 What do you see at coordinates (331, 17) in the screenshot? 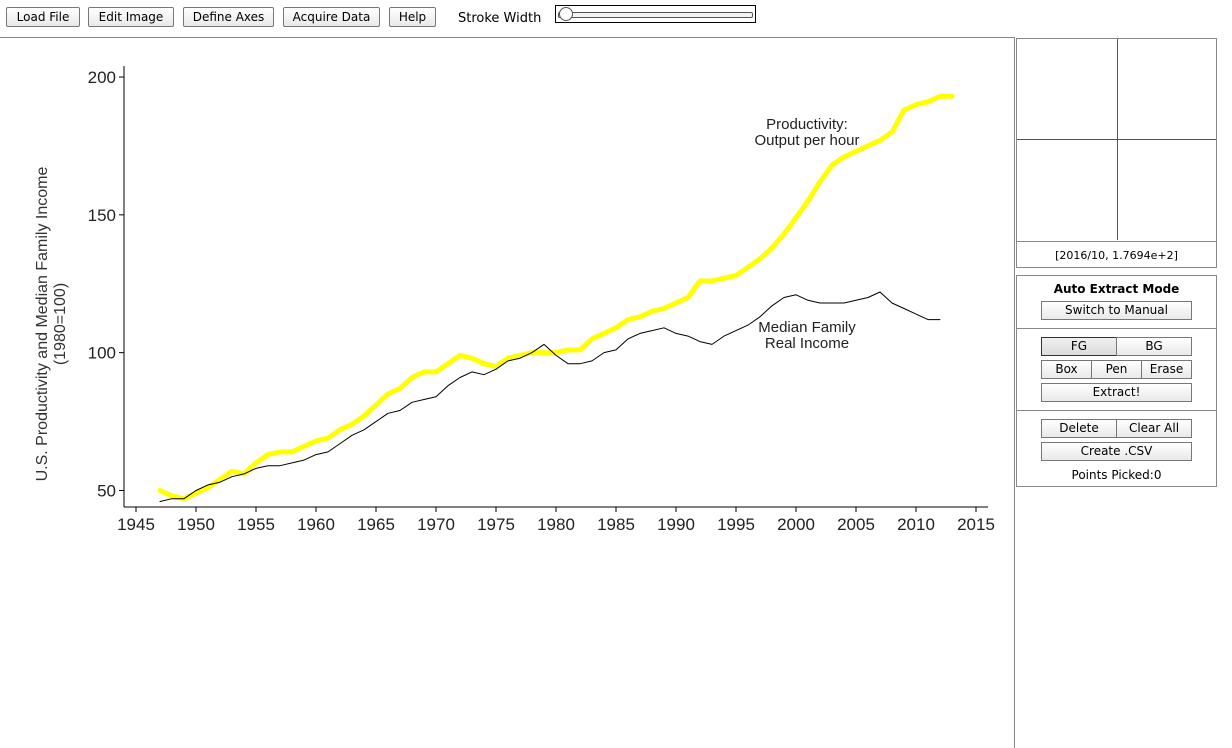
I see `acquire-data-button: Acquire Data` at bounding box center [331, 17].